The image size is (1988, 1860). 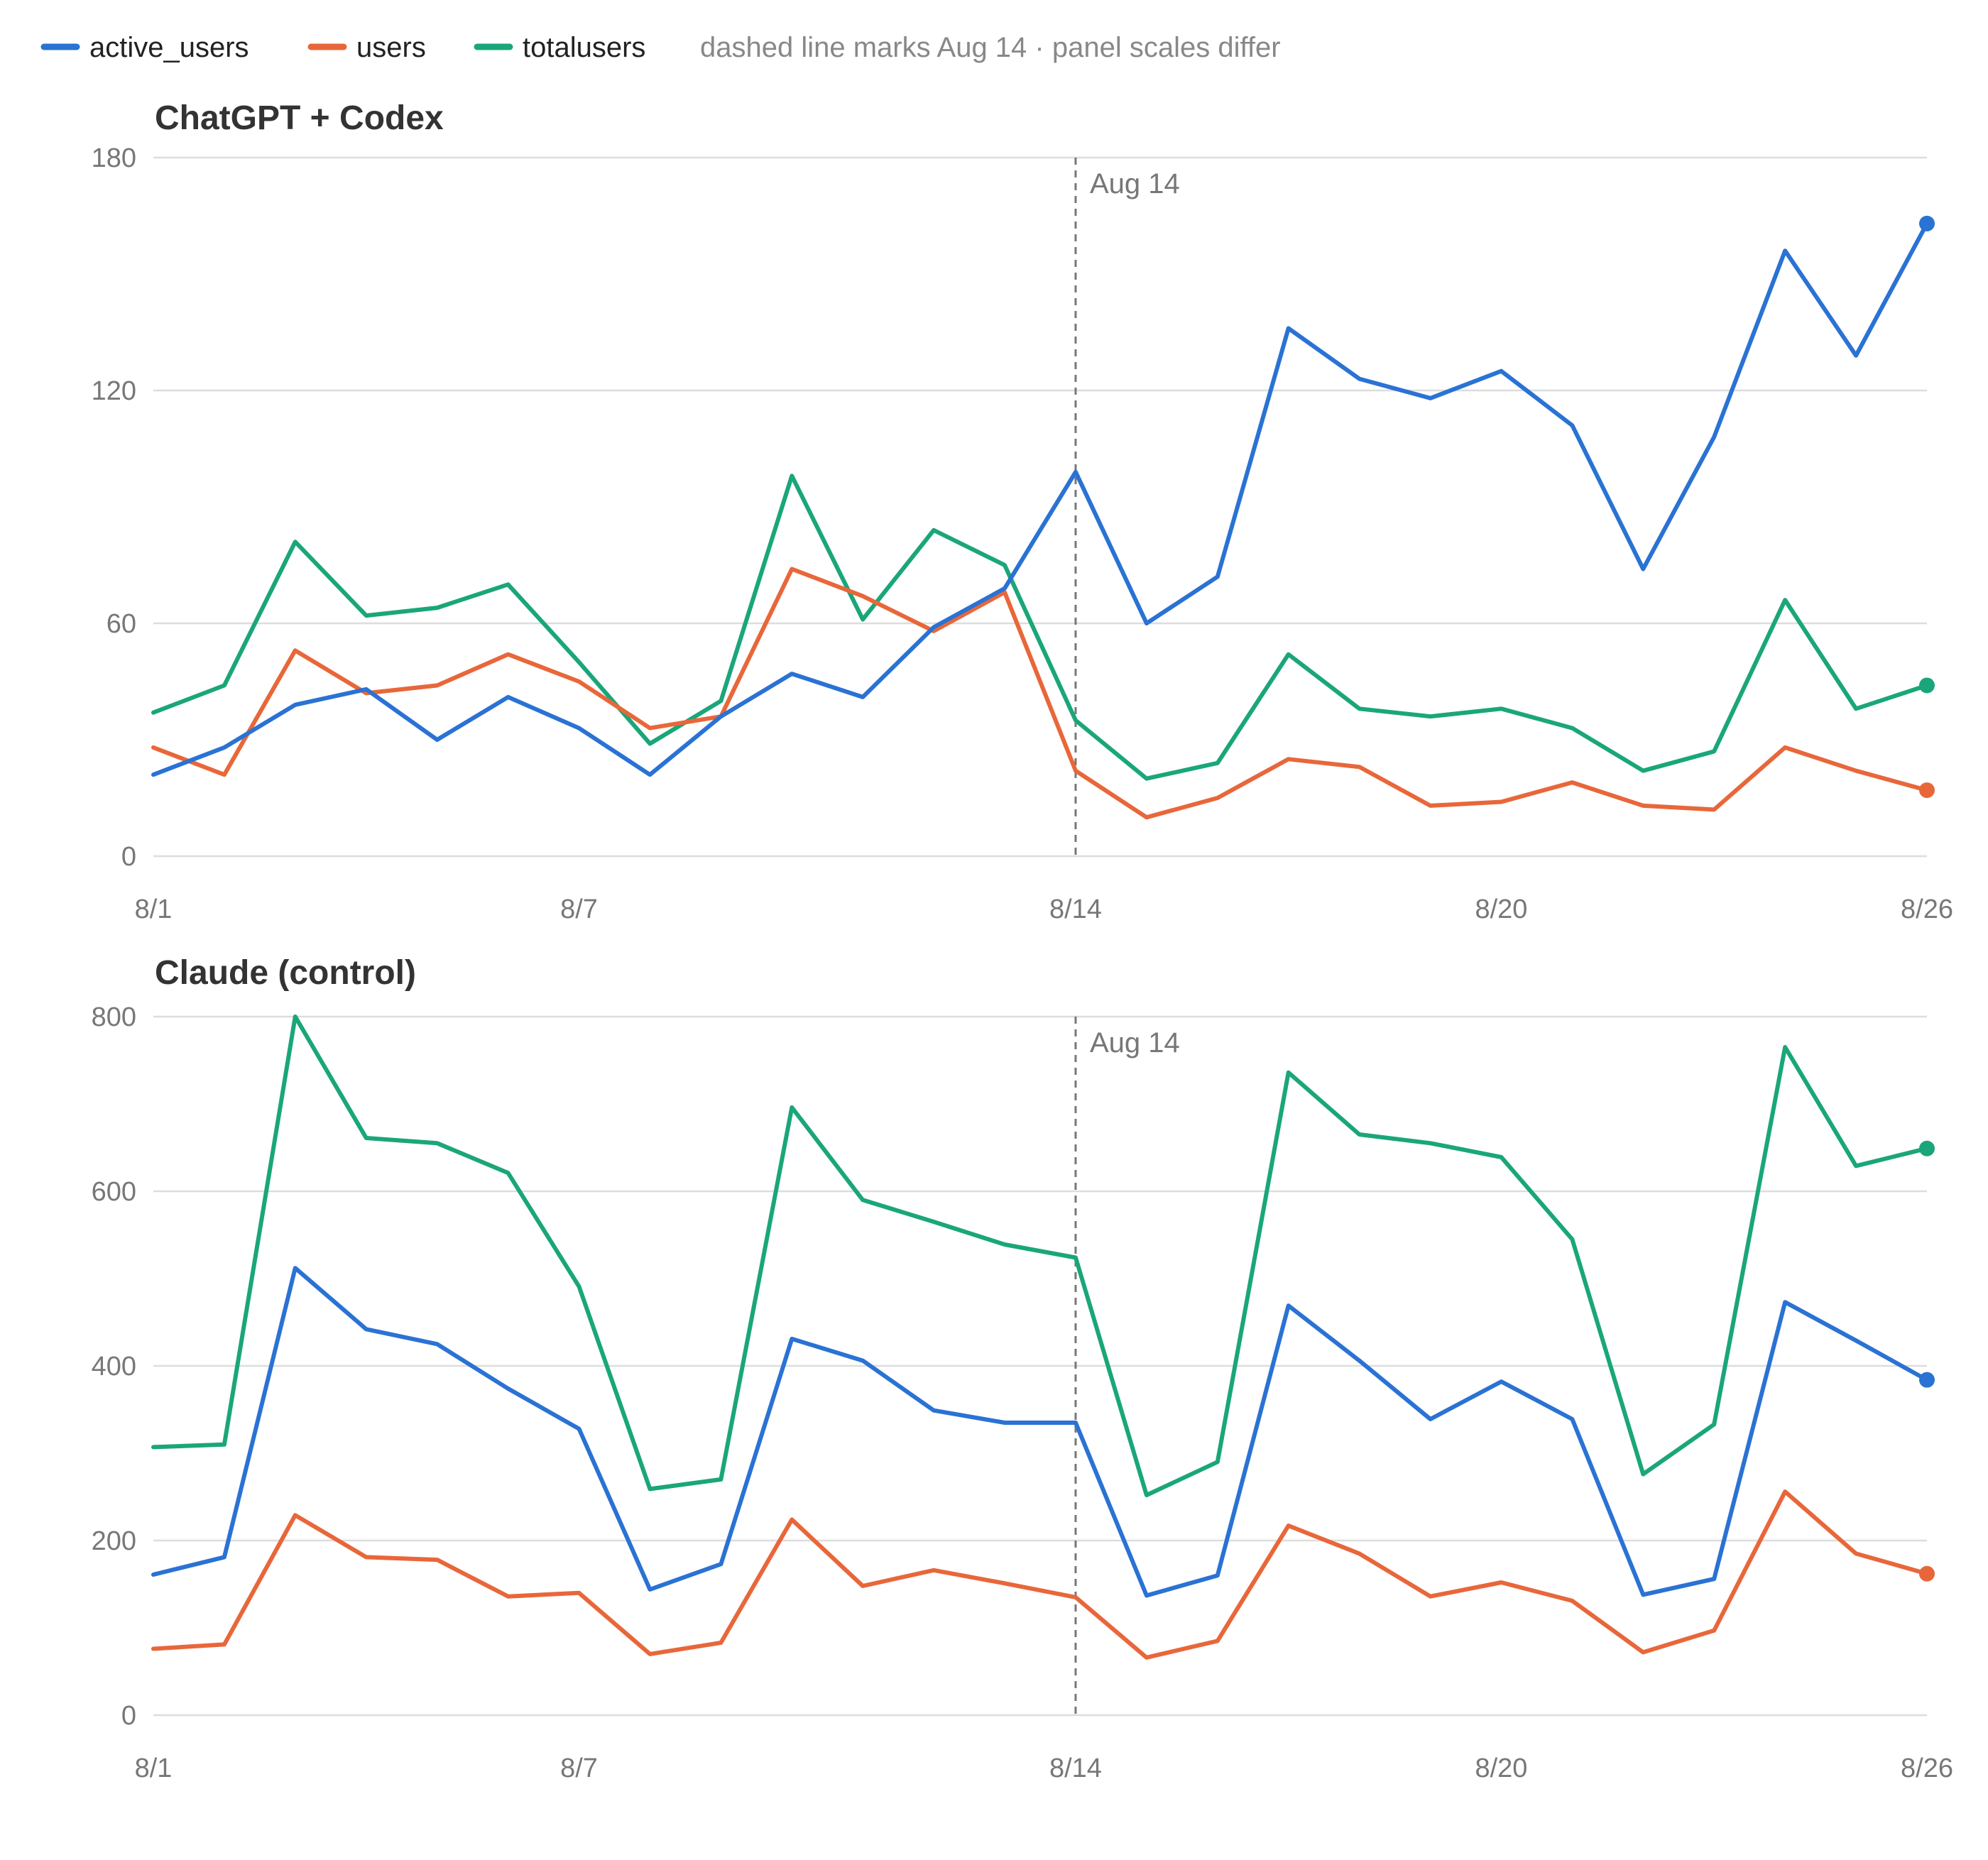 I want to click on legend-label-users: users, so click(x=391, y=47).